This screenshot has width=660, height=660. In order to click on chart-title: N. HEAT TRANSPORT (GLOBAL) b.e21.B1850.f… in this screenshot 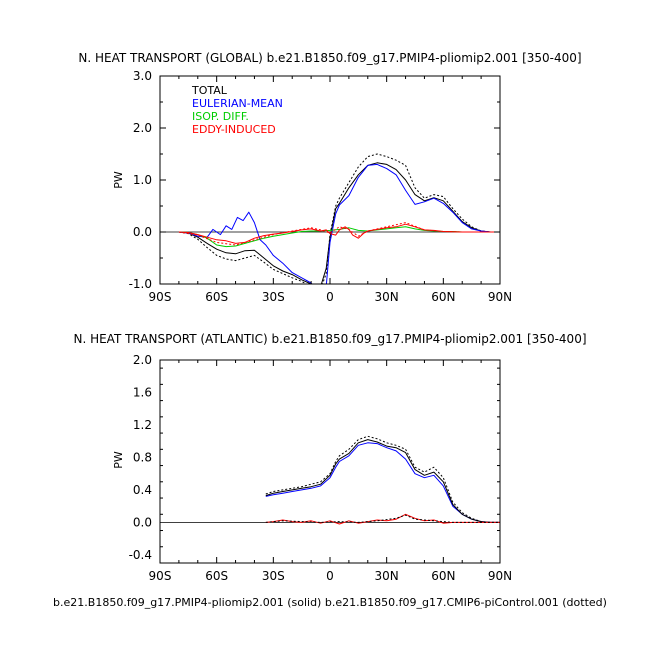, I will do `click(329, 58)`.